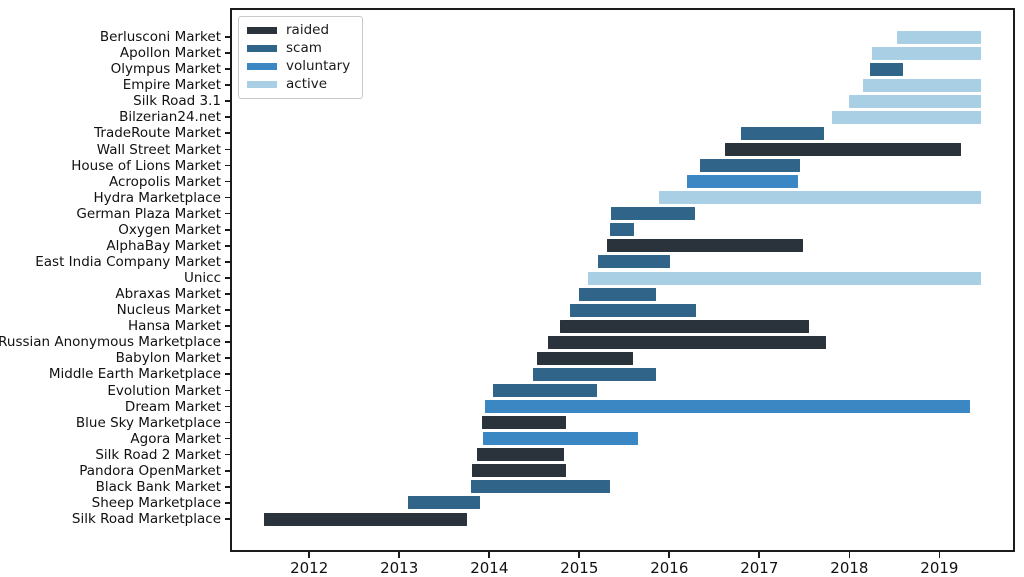  I want to click on legend-item-raided: raided, so click(298, 30).